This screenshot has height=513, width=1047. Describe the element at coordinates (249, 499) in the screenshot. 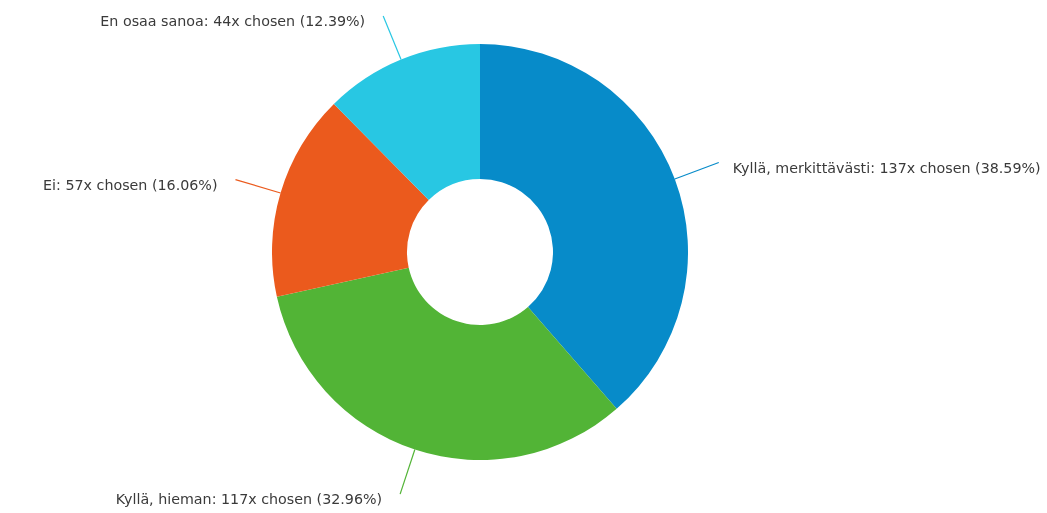

I see `slice-label: Kyllä, hieman: 117x chosen (32.96%)` at that location.